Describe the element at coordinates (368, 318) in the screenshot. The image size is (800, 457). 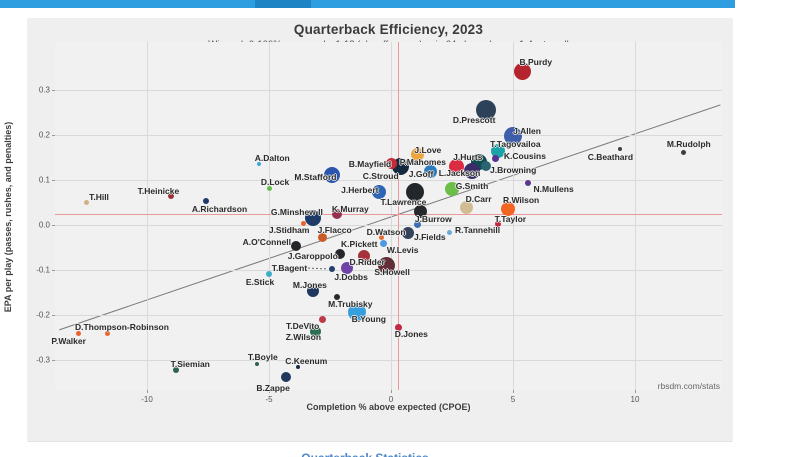
I see `qb-label: B.Young` at that location.